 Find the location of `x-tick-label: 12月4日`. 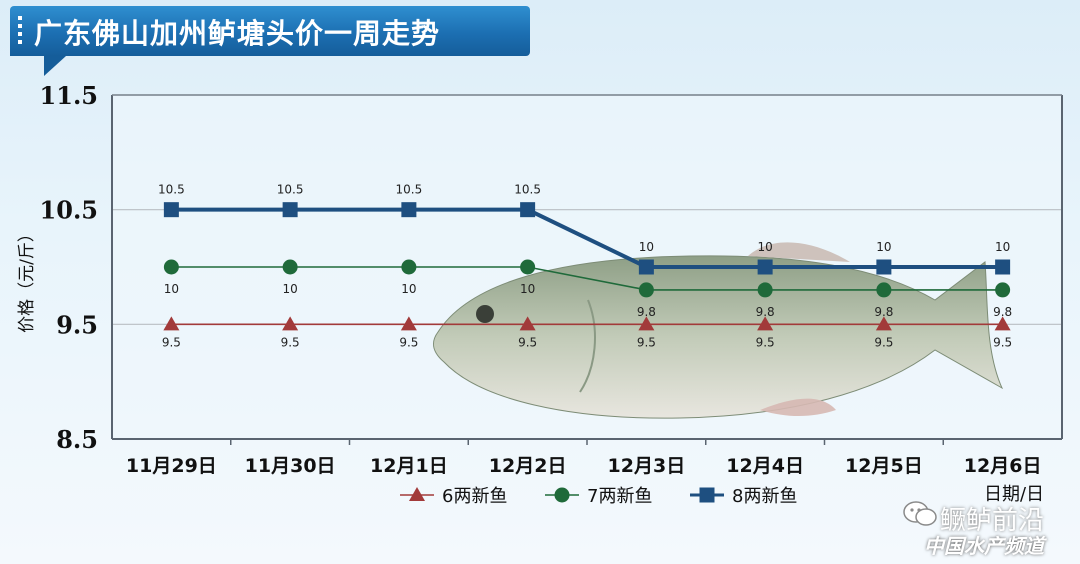

x-tick-label: 12月4日 is located at coordinates (765, 466).